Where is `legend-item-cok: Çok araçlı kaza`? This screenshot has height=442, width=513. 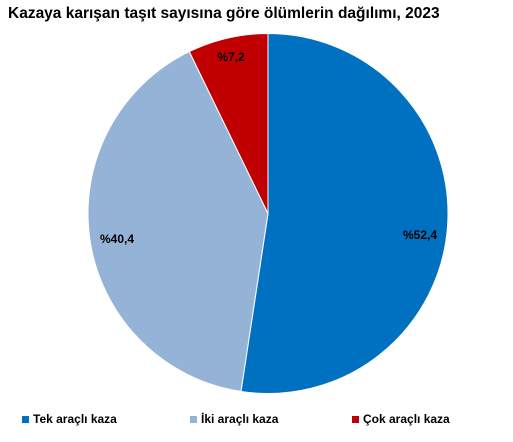
legend-item-cok: Çok araçlı kaza is located at coordinates (401, 419).